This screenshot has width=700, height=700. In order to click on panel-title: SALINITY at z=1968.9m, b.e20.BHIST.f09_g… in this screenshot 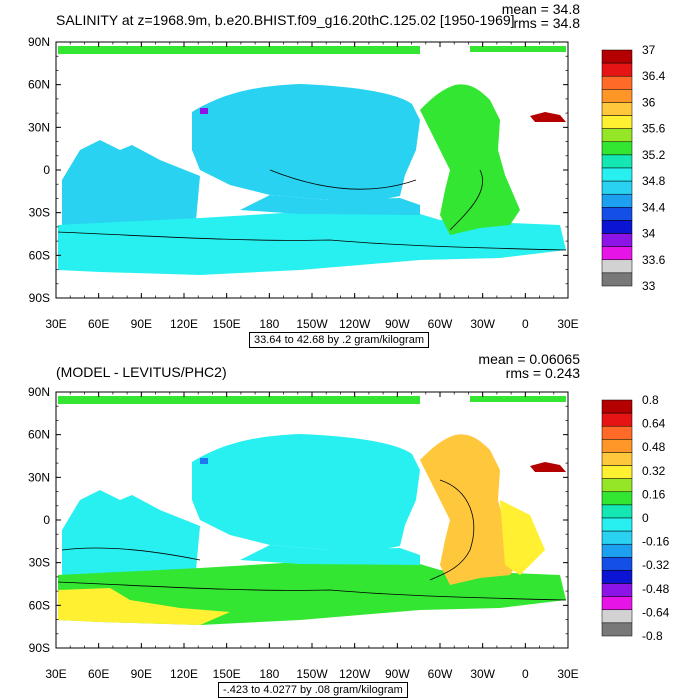, I will do `click(285, 20)`.